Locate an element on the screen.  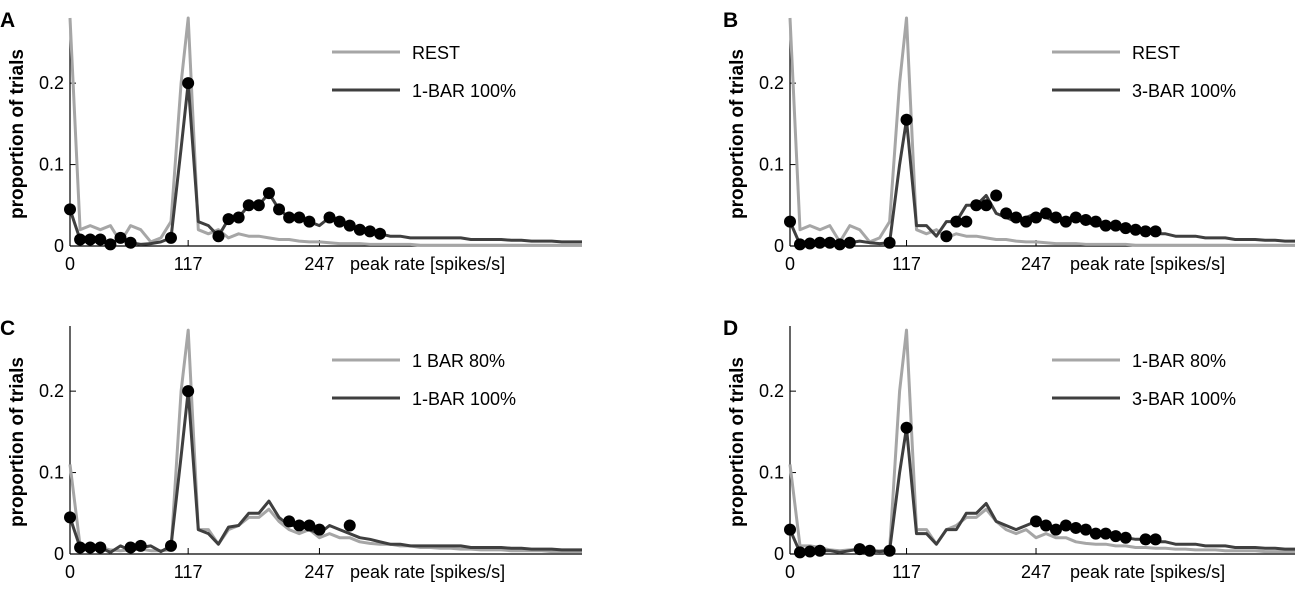
panel-letter: C is located at coordinates (7, 328).